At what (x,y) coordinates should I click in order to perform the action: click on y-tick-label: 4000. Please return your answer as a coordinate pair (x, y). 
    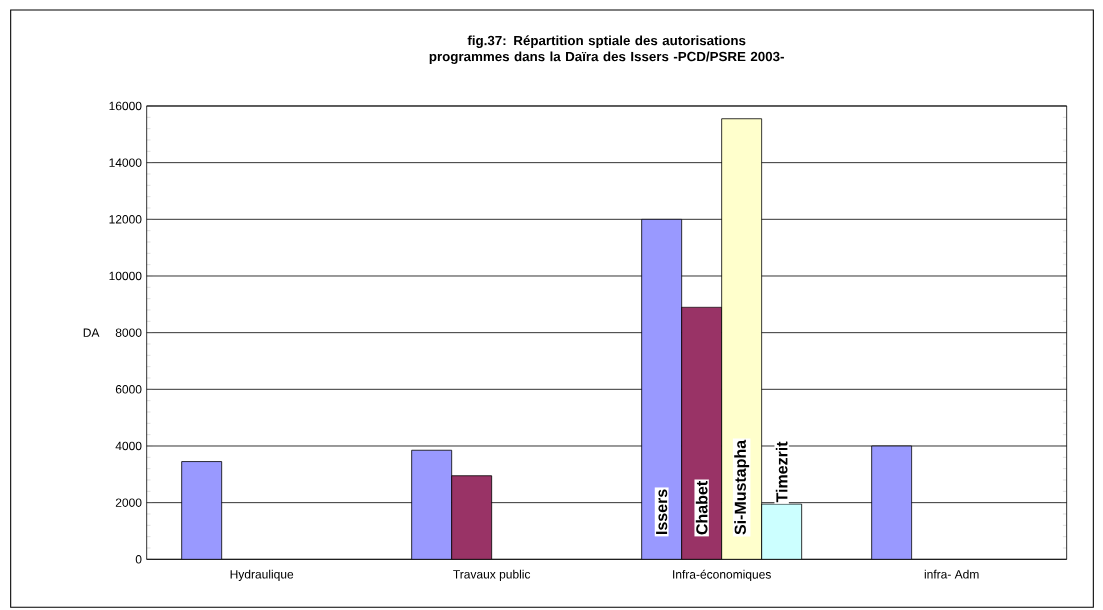
    Looking at the image, I should click on (128, 446).